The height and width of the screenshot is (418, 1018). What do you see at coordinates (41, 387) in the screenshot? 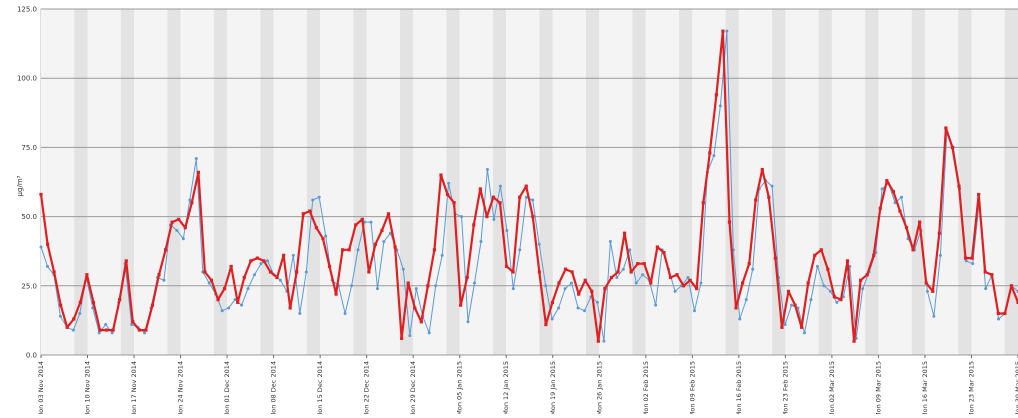
I see `x-tick-label: Mon 03 Nov 2014` at bounding box center [41, 387].